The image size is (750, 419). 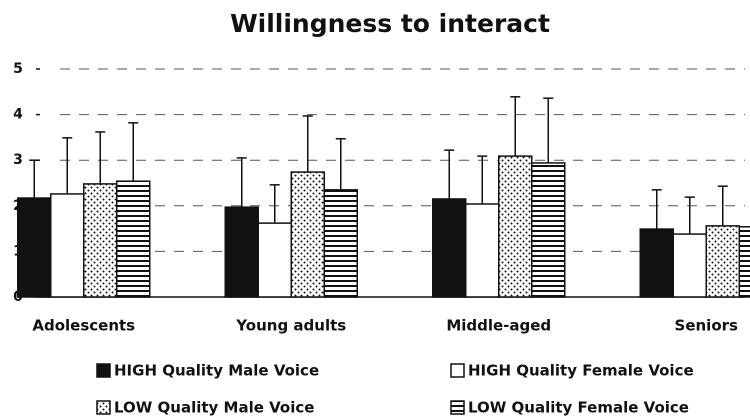 What do you see at coordinates (706, 326) in the screenshot?
I see `x-tick-label: Seniors` at bounding box center [706, 326].